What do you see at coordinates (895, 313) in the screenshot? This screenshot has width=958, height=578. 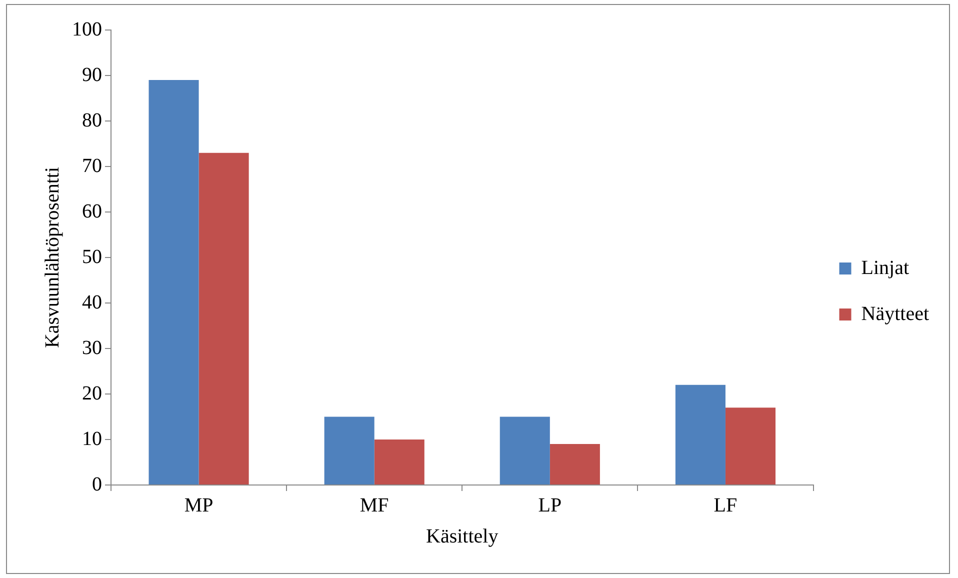 I see `legend-label: Näytteet` at bounding box center [895, 313].